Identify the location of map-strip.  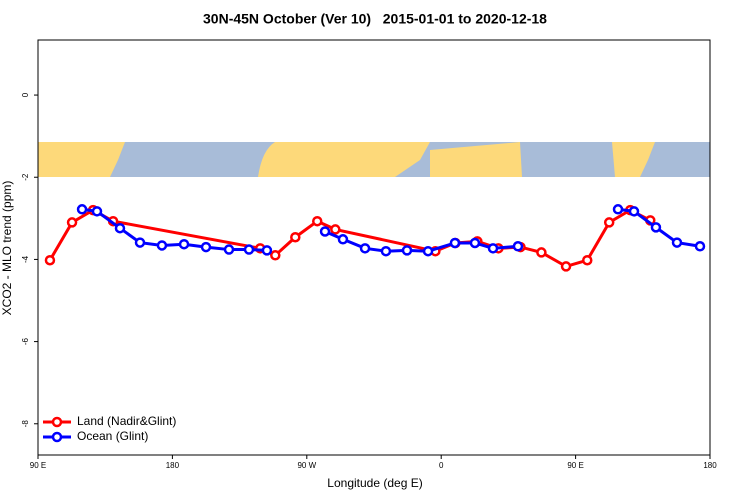
(374, 159).